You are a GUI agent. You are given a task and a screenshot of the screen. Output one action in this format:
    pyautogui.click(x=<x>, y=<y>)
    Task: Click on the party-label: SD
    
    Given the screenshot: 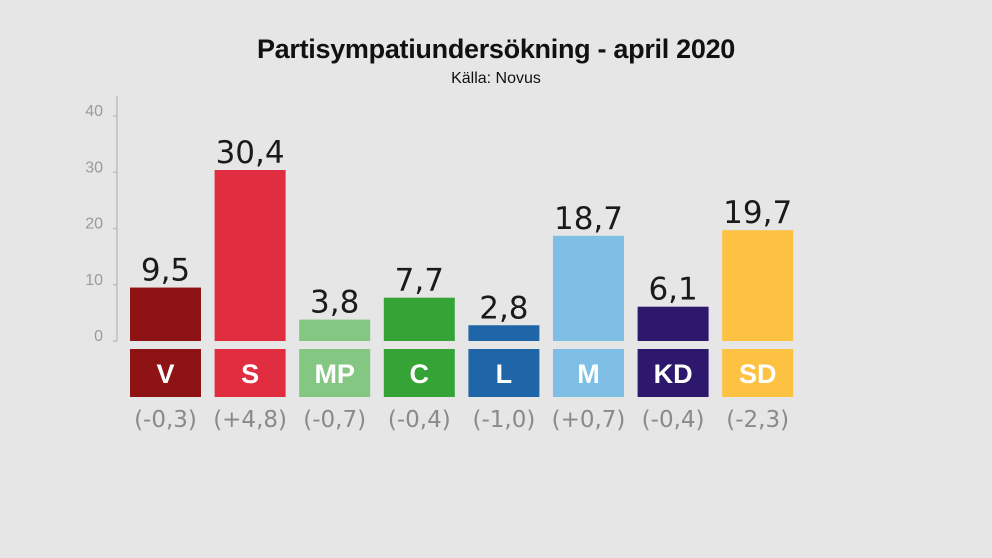 What is the action you would take?
    pyautogui.click(x=758, y=374)
    